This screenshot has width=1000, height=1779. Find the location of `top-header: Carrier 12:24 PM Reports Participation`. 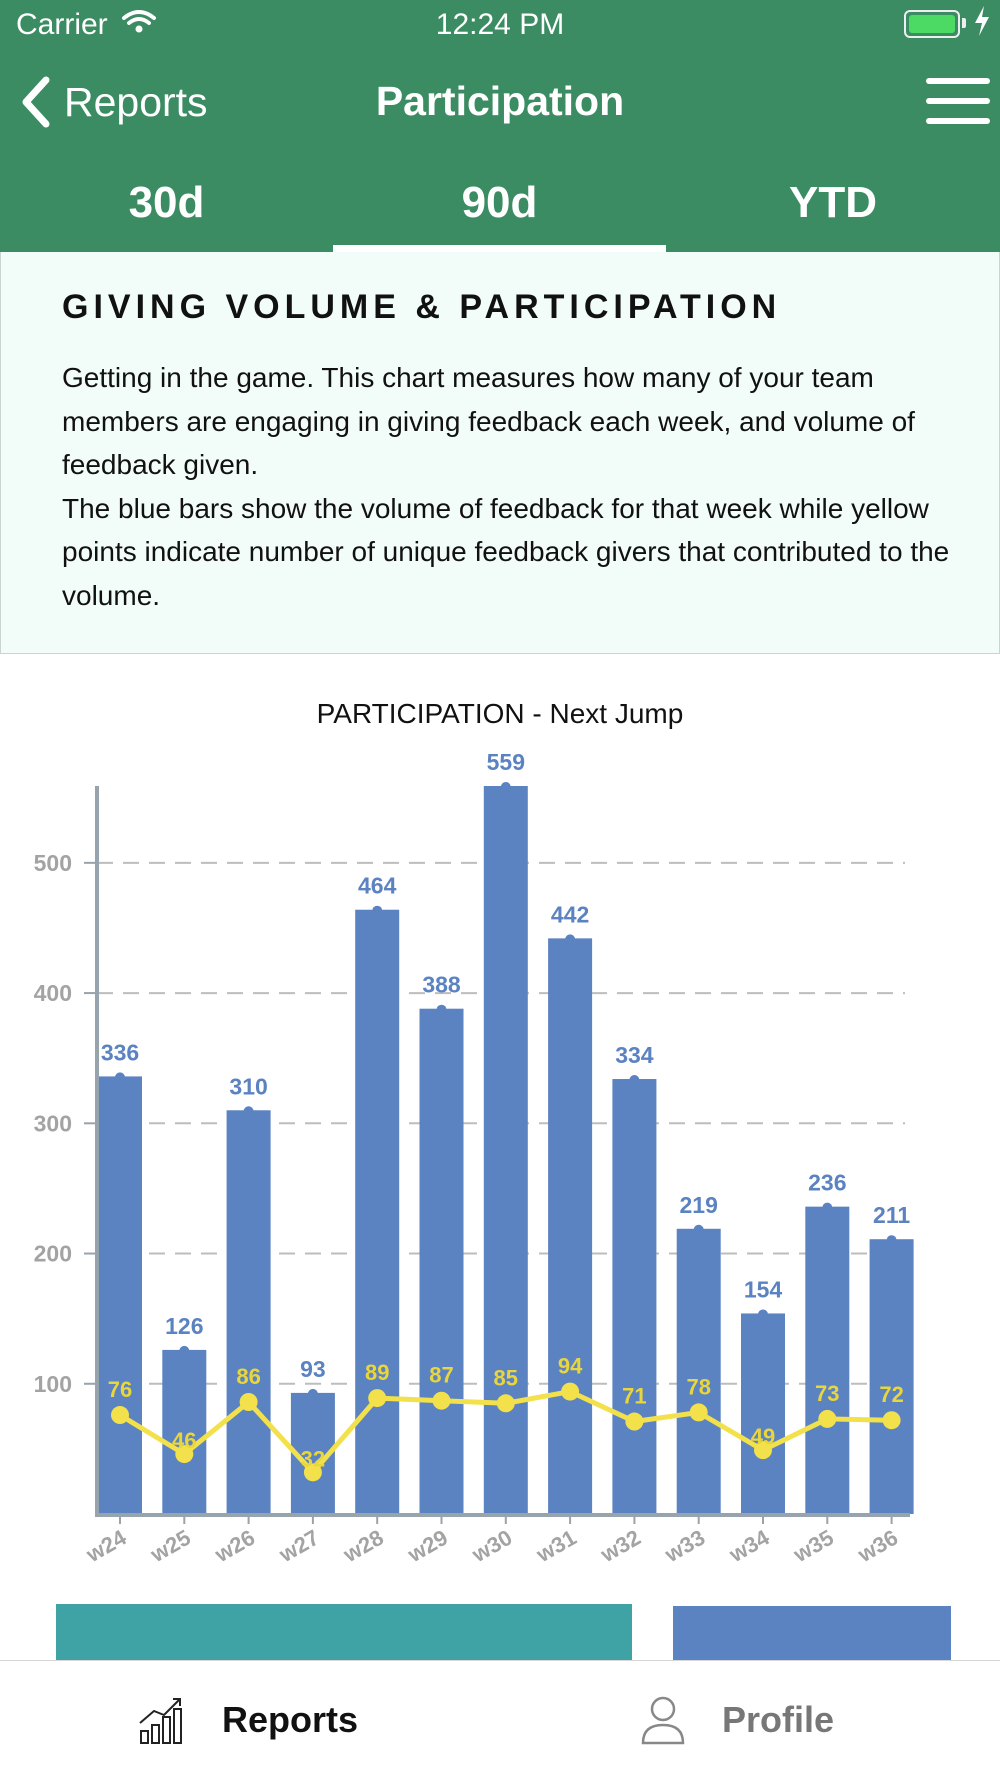

top-header: Carrier 12:24 PM Reports Participation is located at coordinates (500, 126).